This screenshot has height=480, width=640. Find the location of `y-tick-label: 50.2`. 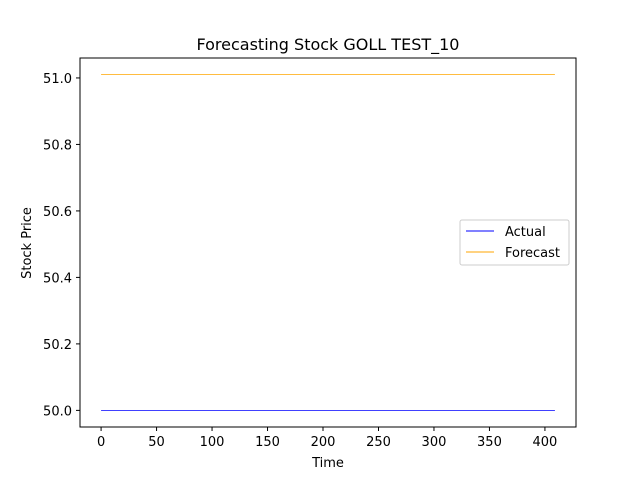

y-tick-label: 50.2 is located at coordinates (57, 345).